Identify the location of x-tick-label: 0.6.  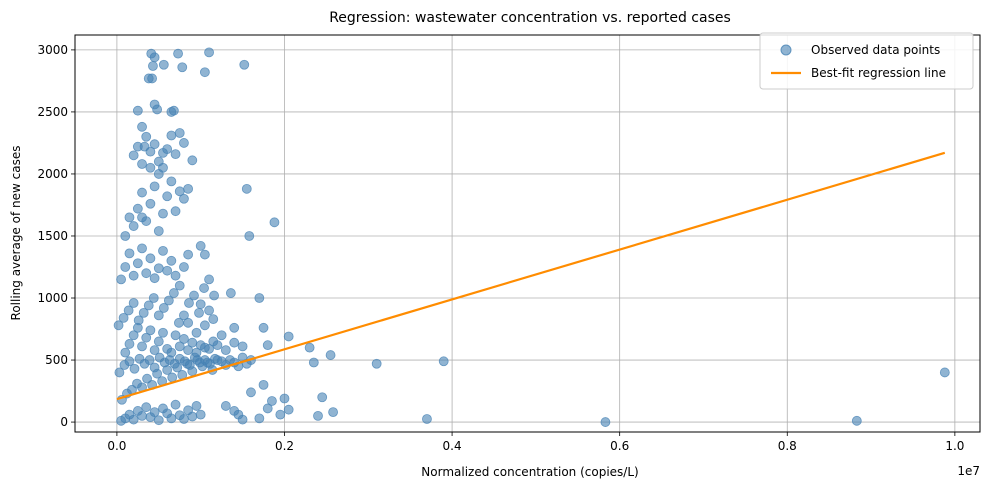
(619, 446).